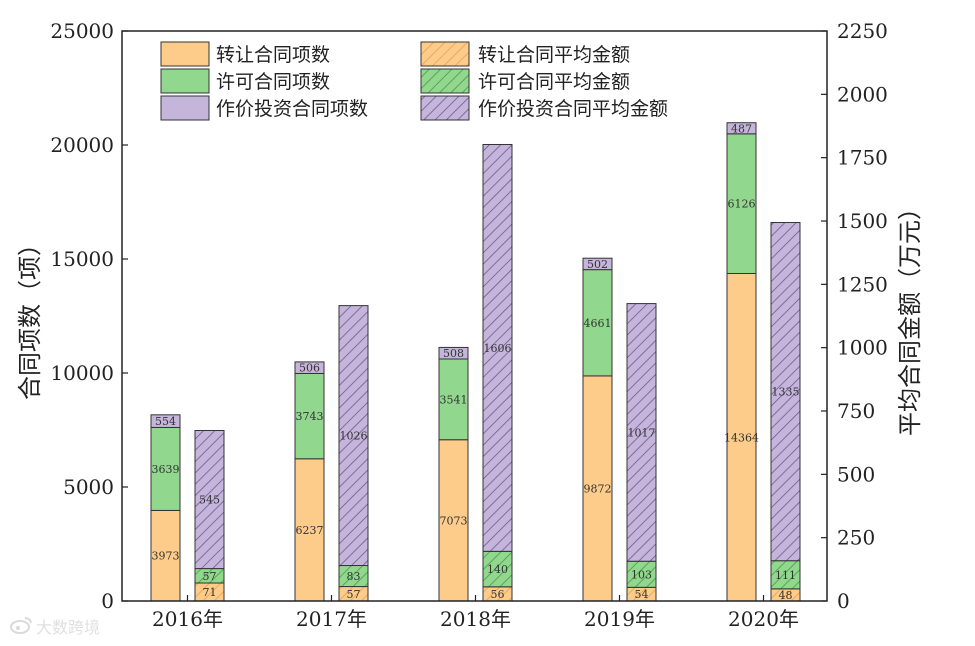 Image resolution: width=975 pixels, height=646 pixels. What do you see at coordinates (82, 31) in the screenshot?
I see `left-tick-label: 25000` at bounding box center [82, 31].